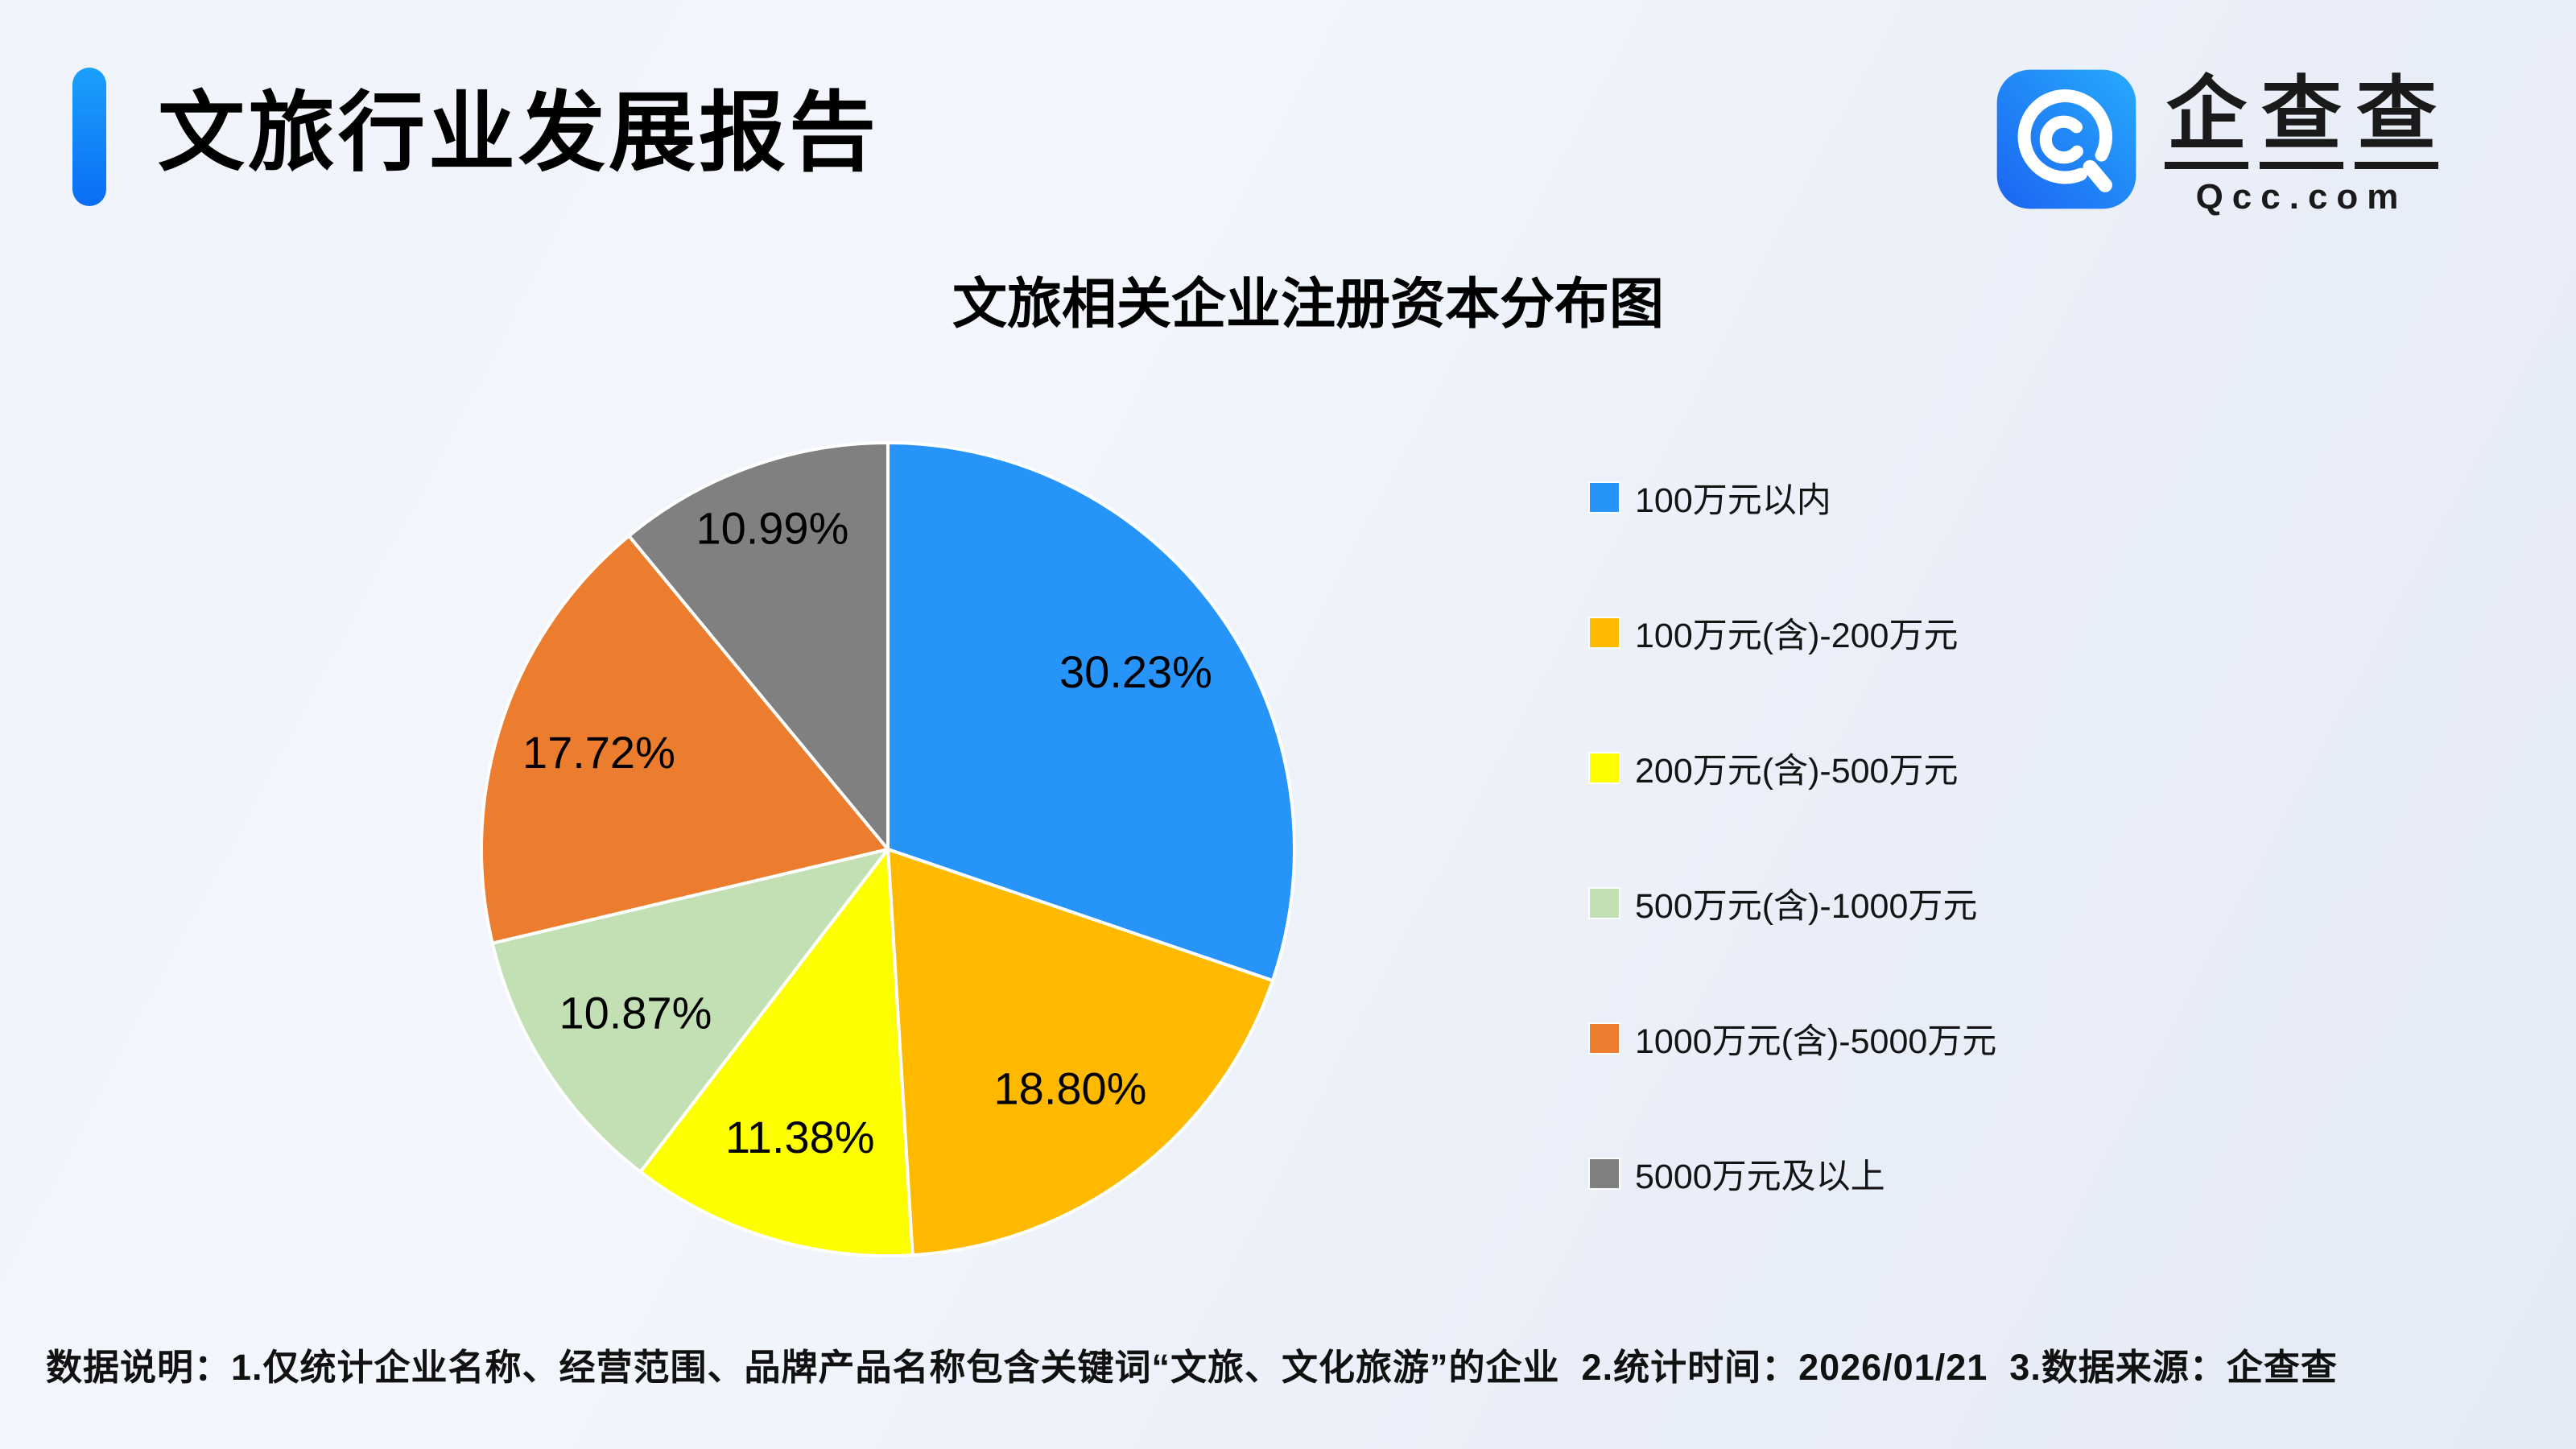  Describe the element at coordinates (772, 527) in the screenshot. I see `pie-slice-label-5: 10.99%` at that location.